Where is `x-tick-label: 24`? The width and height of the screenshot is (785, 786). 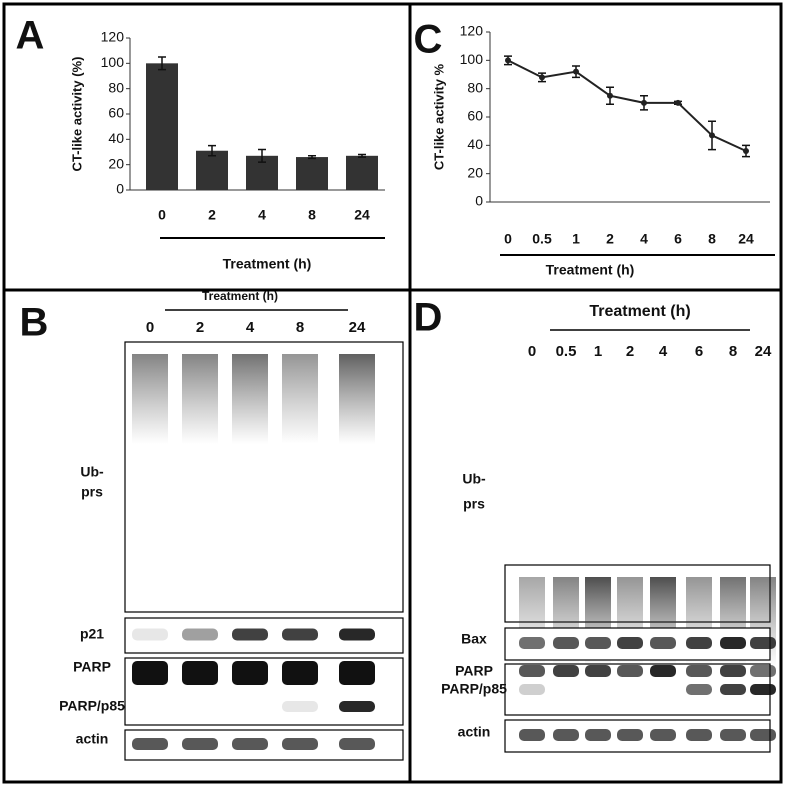 x-tick-label: 24 is located at coordinates (746, 239).